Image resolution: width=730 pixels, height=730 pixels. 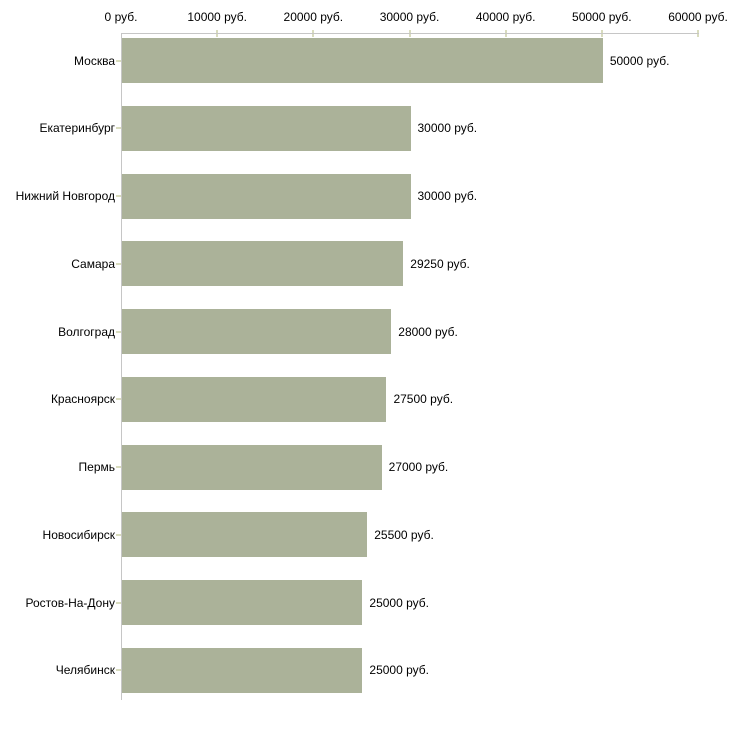 What do you see at coordinates (639, 60) in the screenshot?
I see `bar-value-label: 50000 руб.` at bounding box center [639, 60].